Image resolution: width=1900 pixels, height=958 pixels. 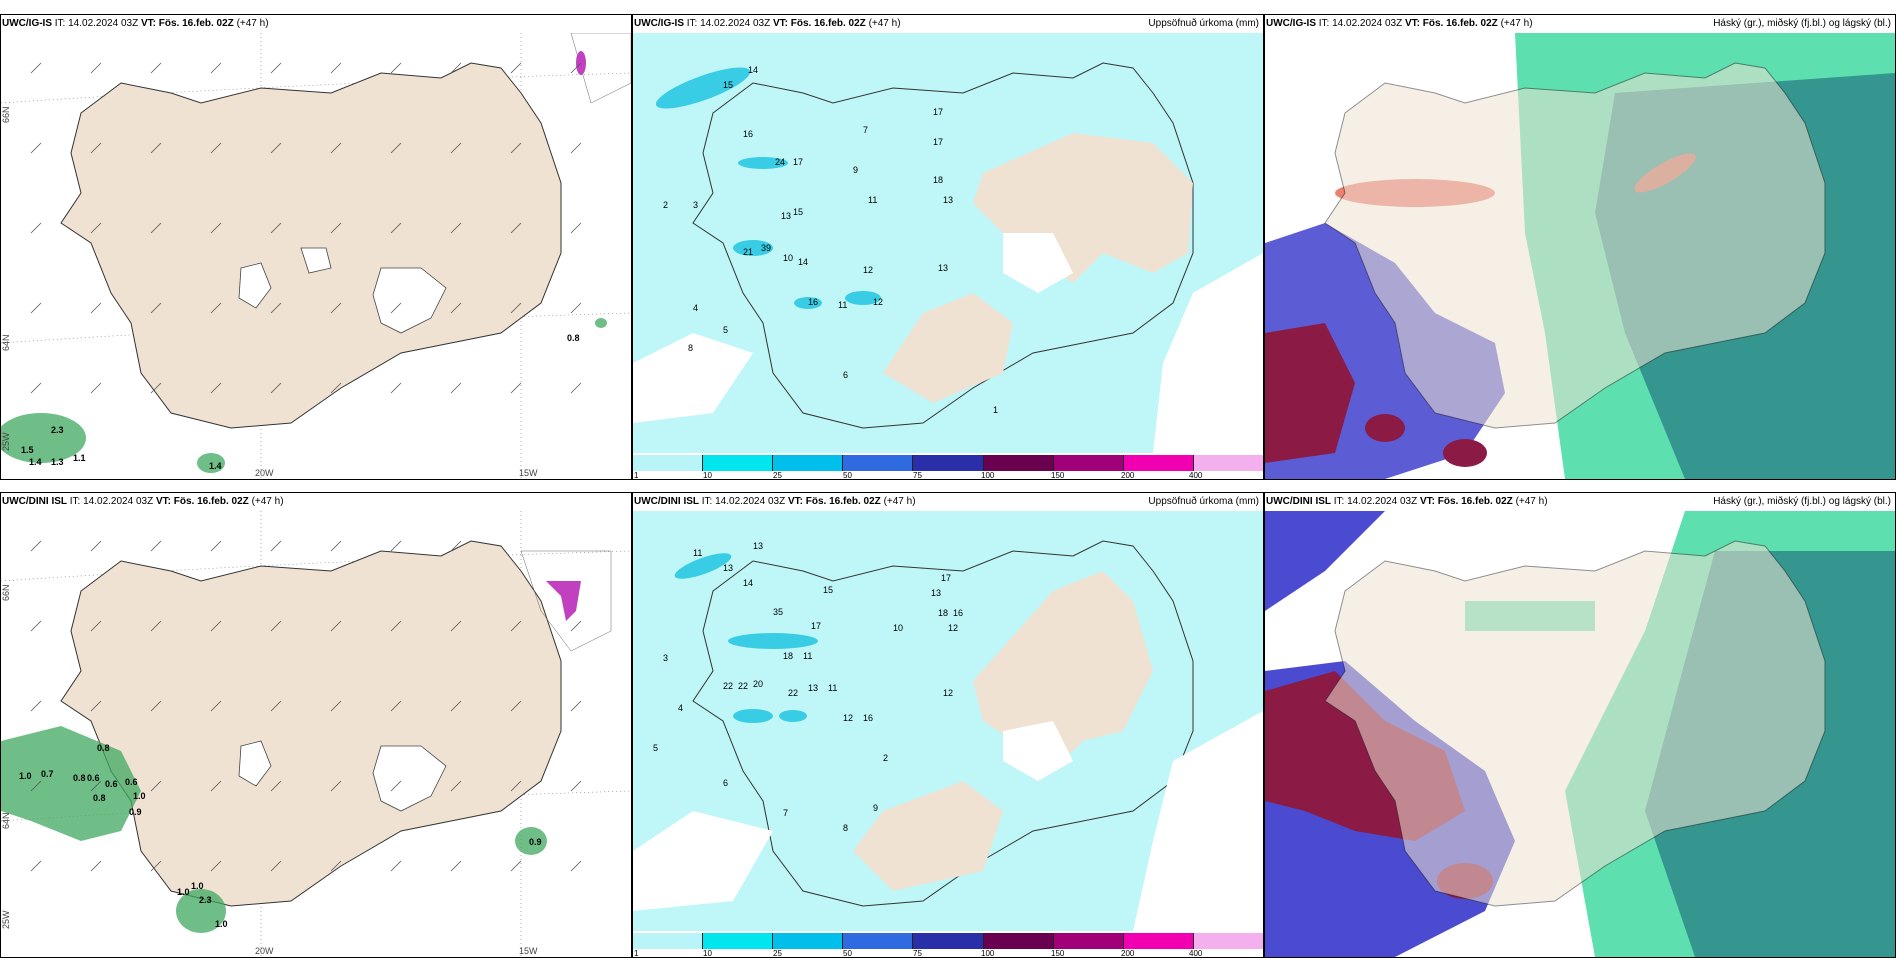 What do you see at coordinates (885, 758) in the screenshot?
I see `svg-text: 2` at bounding box center [885, 758].